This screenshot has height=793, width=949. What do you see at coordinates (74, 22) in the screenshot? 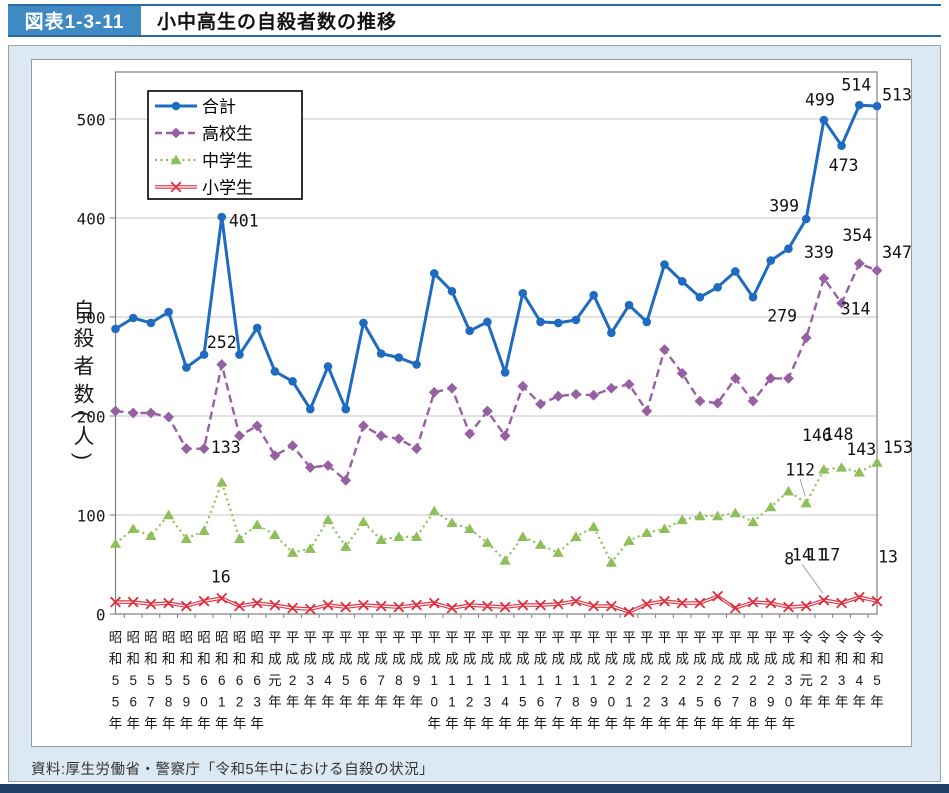
I see `figure-number-badge: 図表1-3-11` at bounding box center [74, 22].